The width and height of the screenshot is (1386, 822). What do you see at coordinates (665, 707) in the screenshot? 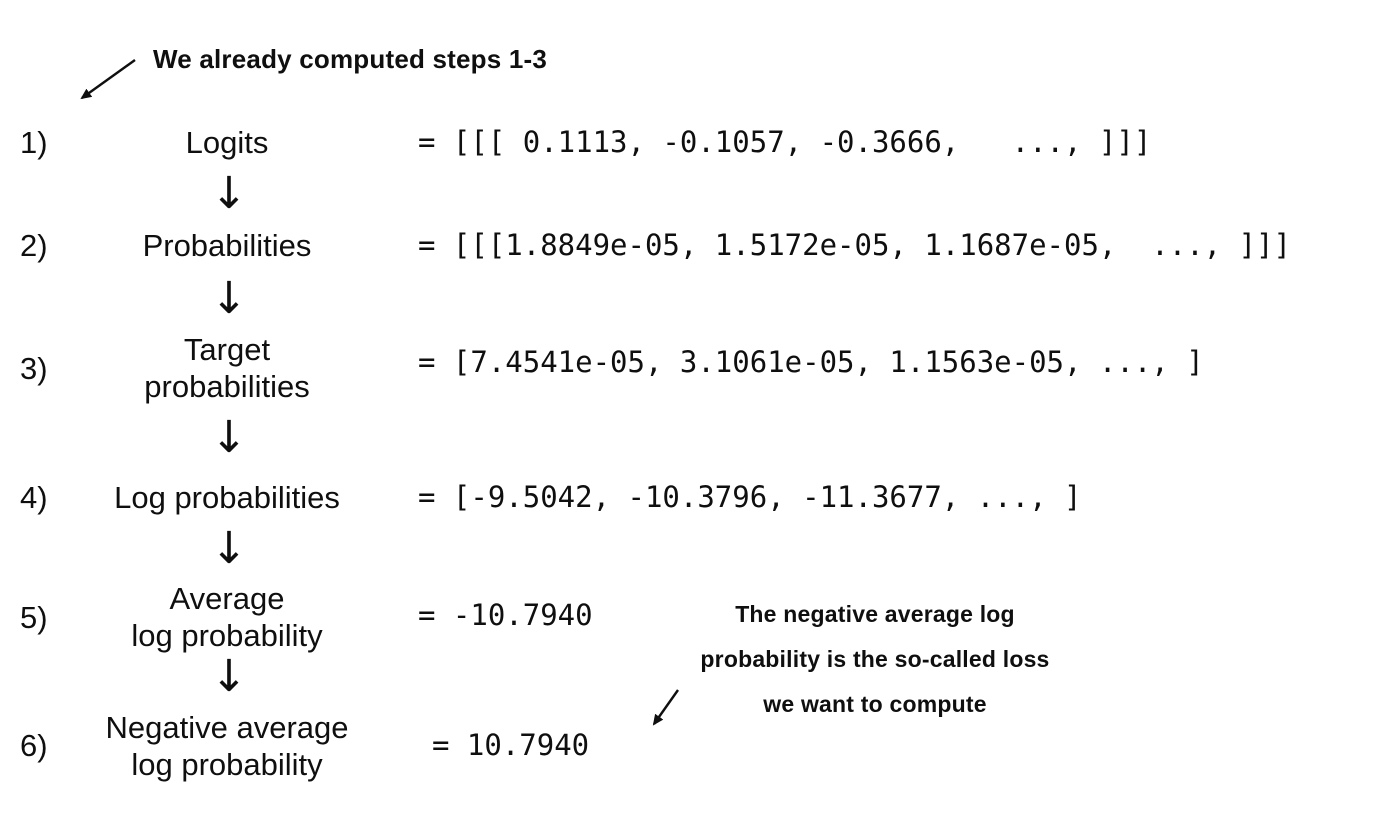
I see `diagonal-arrow-loss-icon` at bounding box center [665, 707].